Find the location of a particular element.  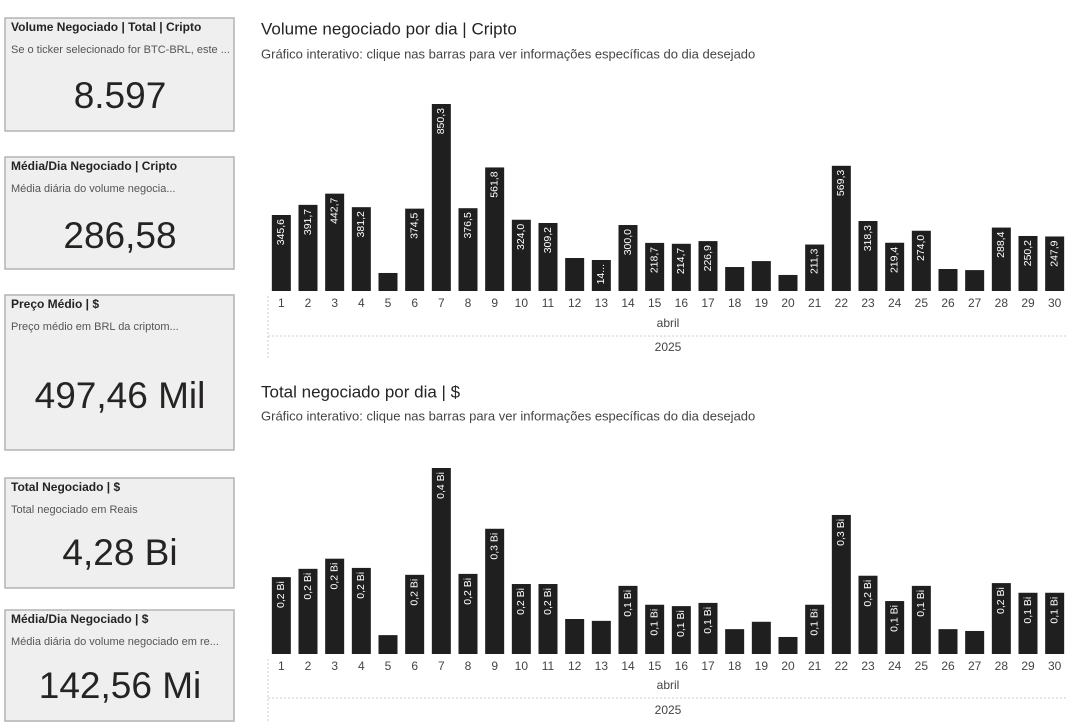

x-tick-label: 20 is located at coordinates (788, 303).